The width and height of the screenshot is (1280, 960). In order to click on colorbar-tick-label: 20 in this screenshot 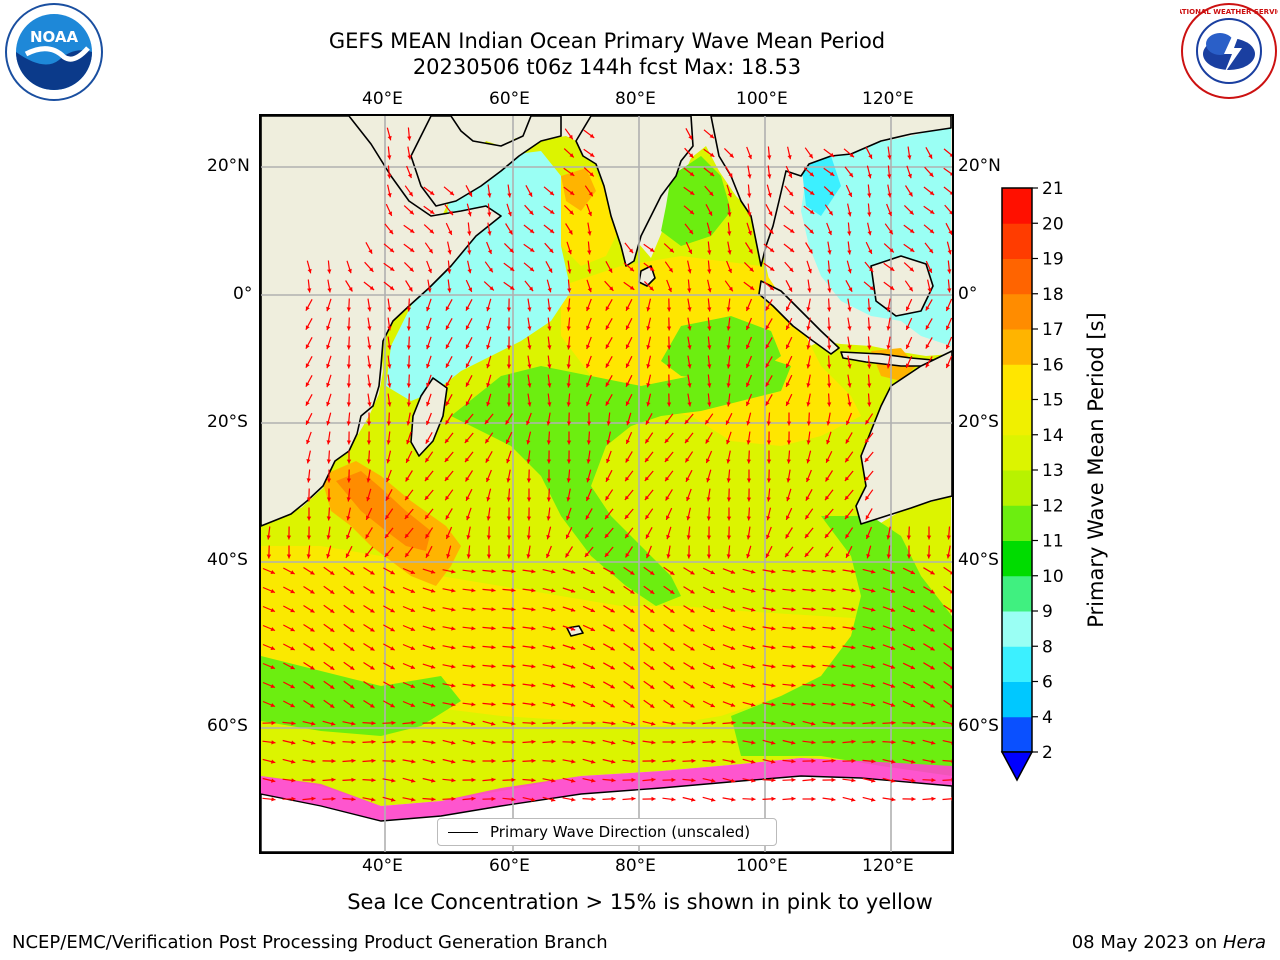, I will do `click(1053, 224)`.